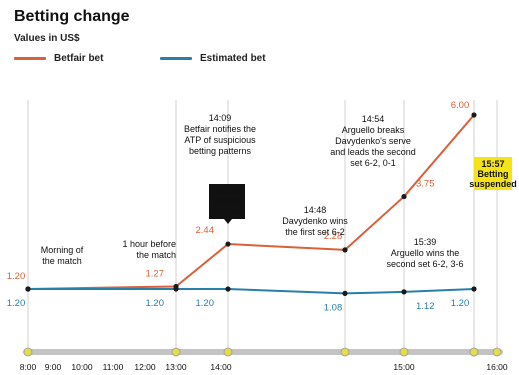 This screenshot has height=375, width=519. I want to click on annotation-begins-line-1: Match, so click(227, 201).